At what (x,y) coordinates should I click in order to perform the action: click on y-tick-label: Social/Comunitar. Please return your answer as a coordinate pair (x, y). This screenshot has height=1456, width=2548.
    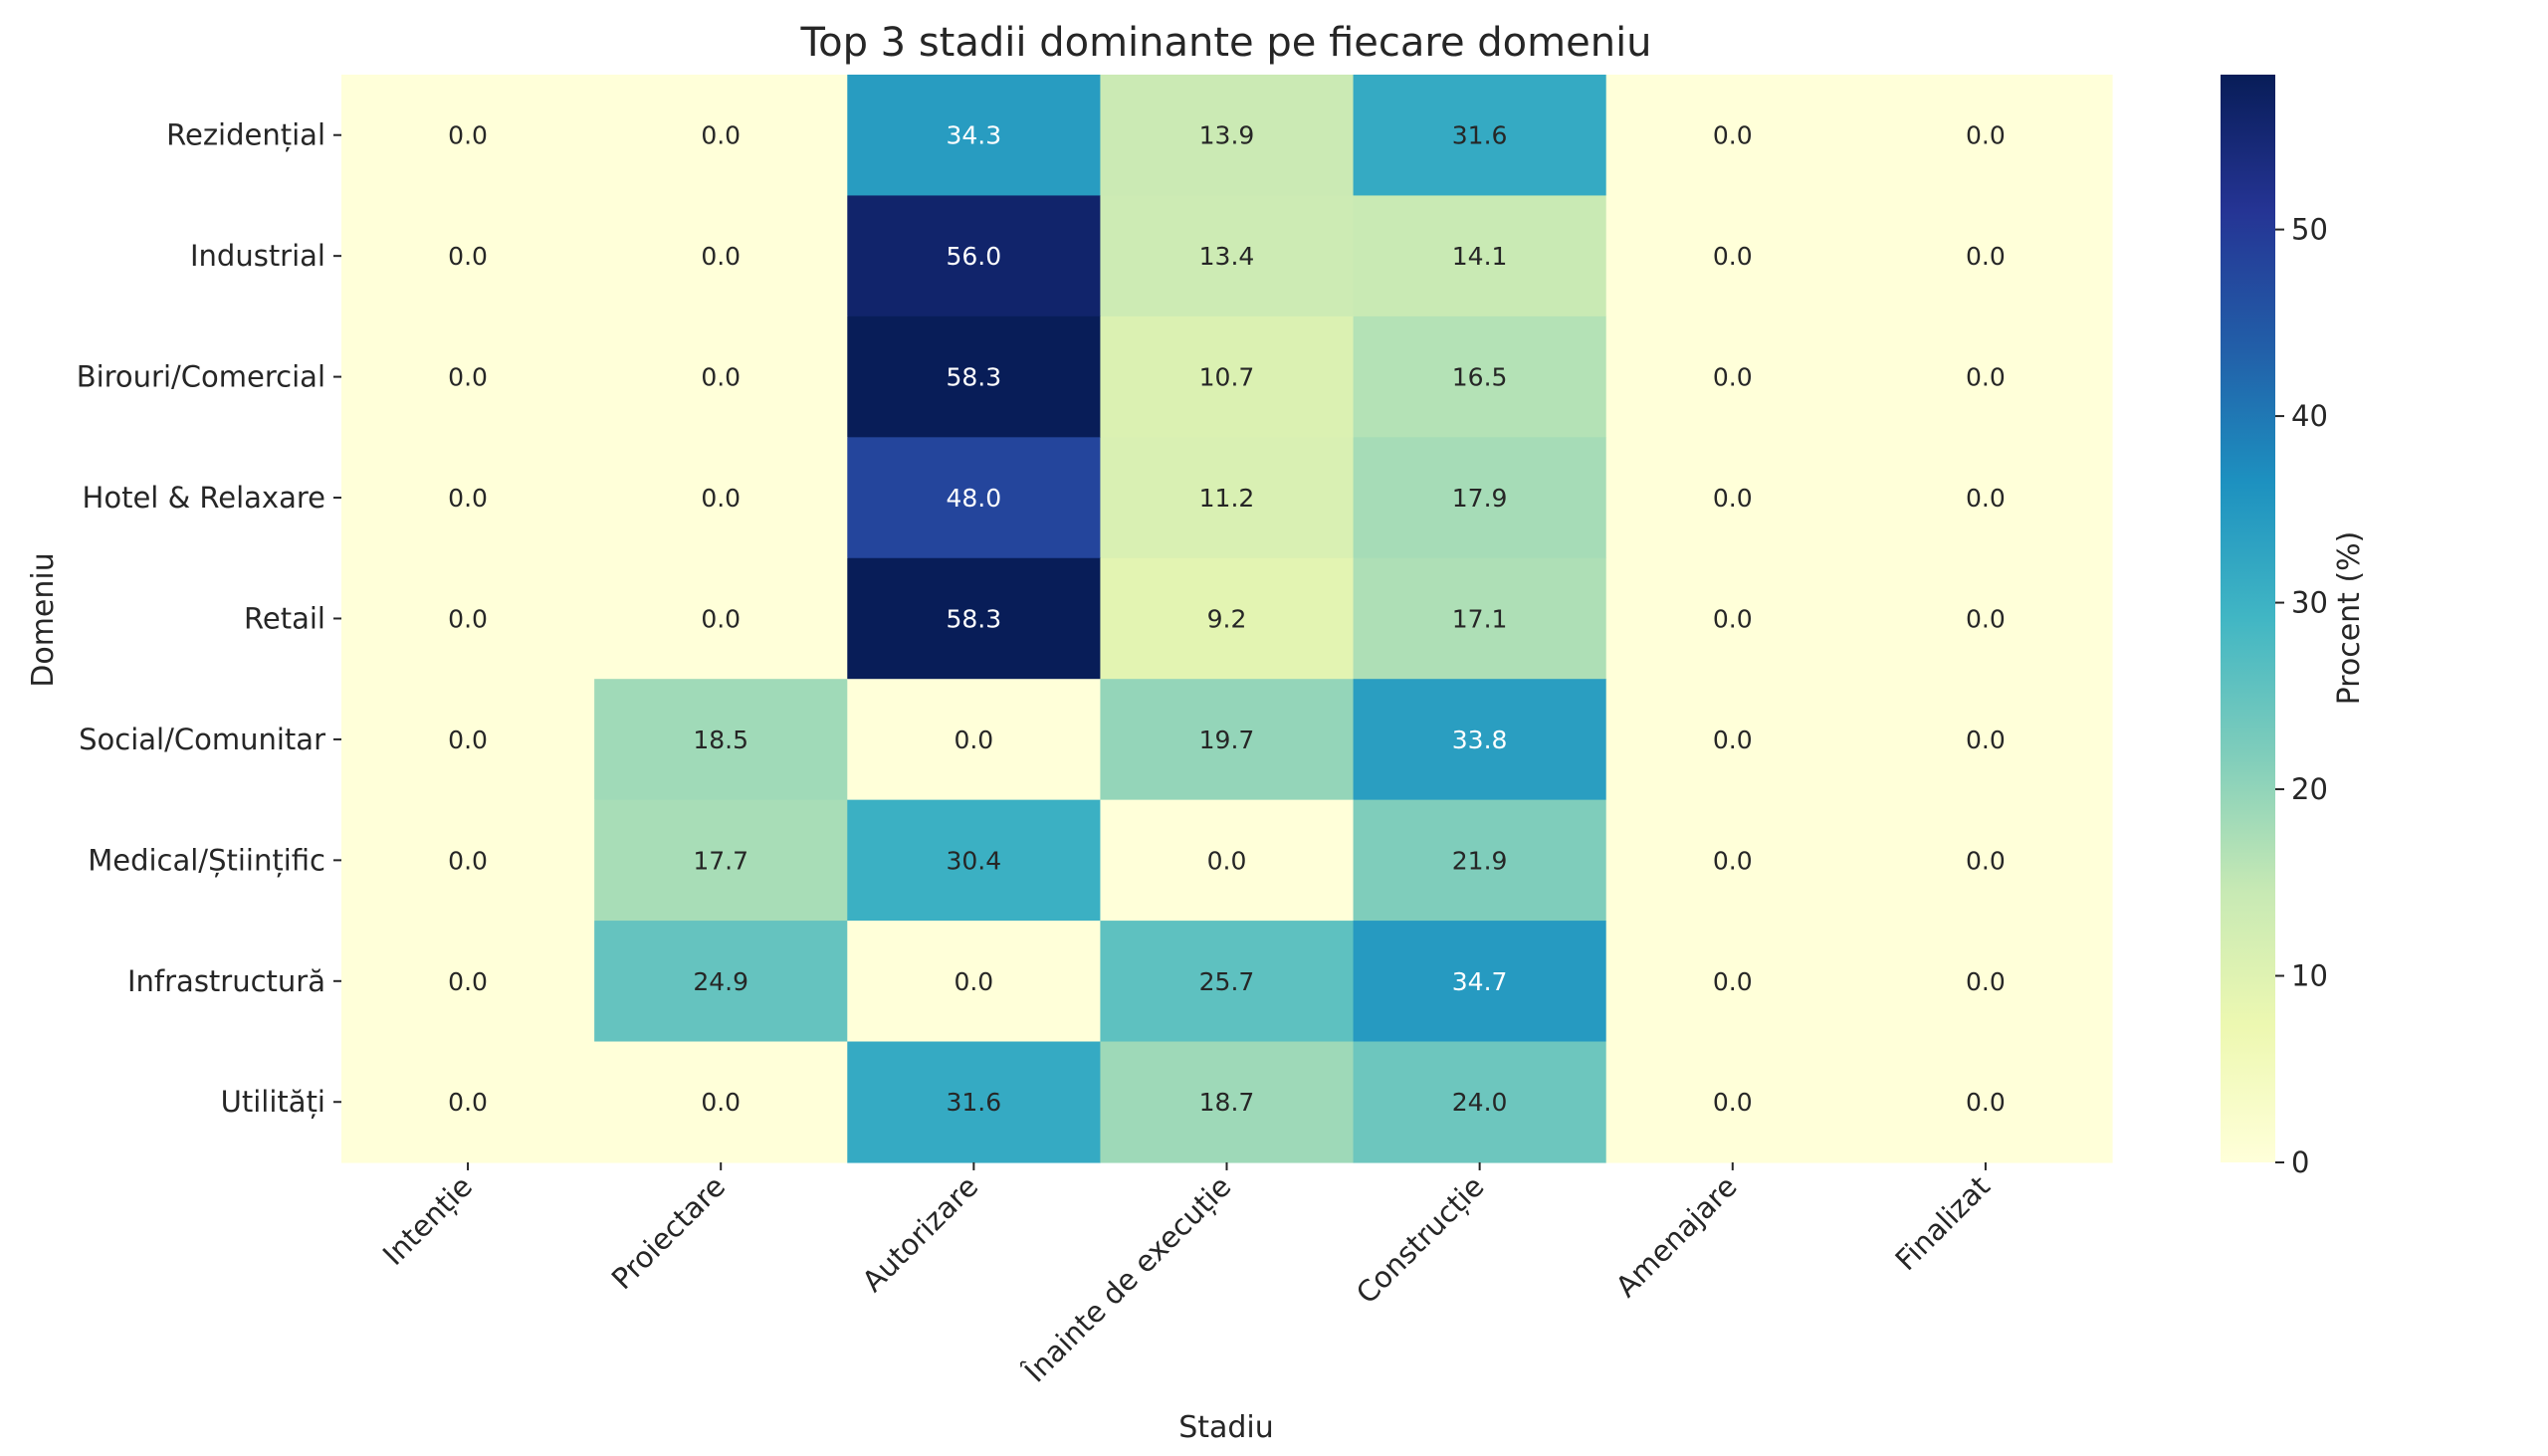
    Looking at the image, I should click on (202, 739).